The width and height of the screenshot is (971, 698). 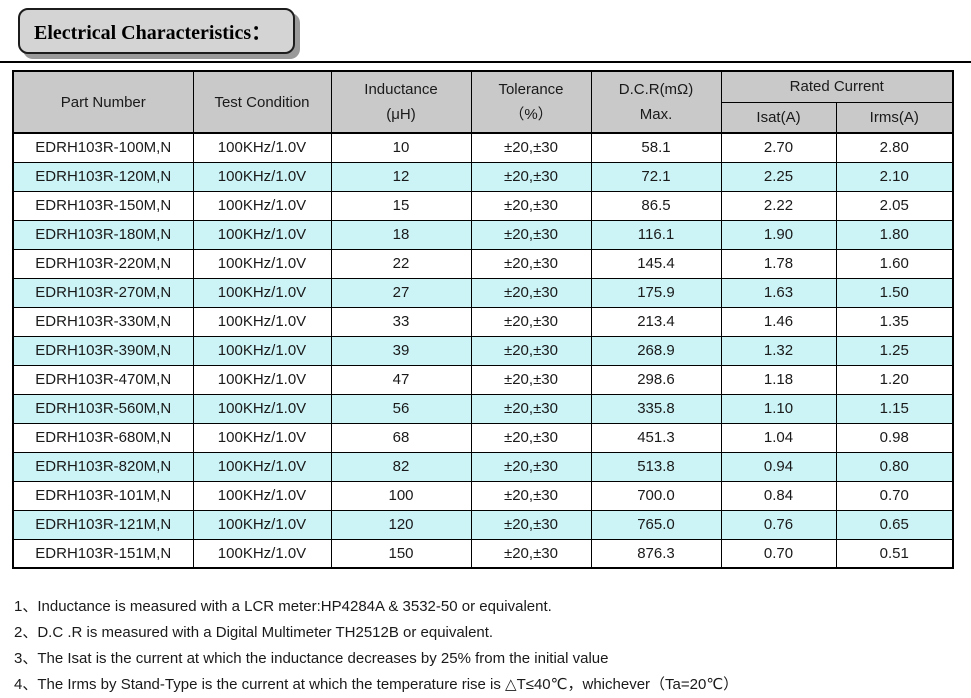 What do you see at coordinates (401, 321) in the screenshot?
I see `cell-inductance: 33` at bounding box center [401, 321].